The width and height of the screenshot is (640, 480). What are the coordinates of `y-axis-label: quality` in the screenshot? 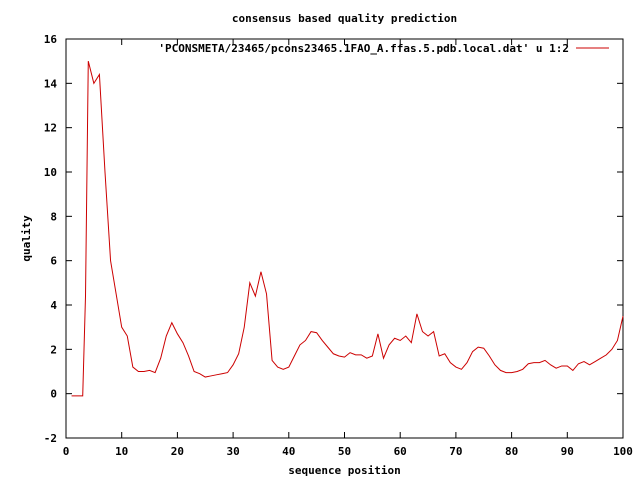 It's located at (26, 238).